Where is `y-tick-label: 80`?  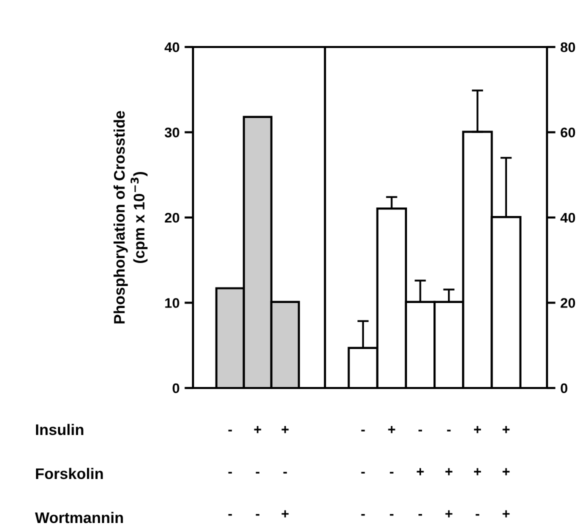 y-tick-label: 80 is located at coordinates (568, 47).